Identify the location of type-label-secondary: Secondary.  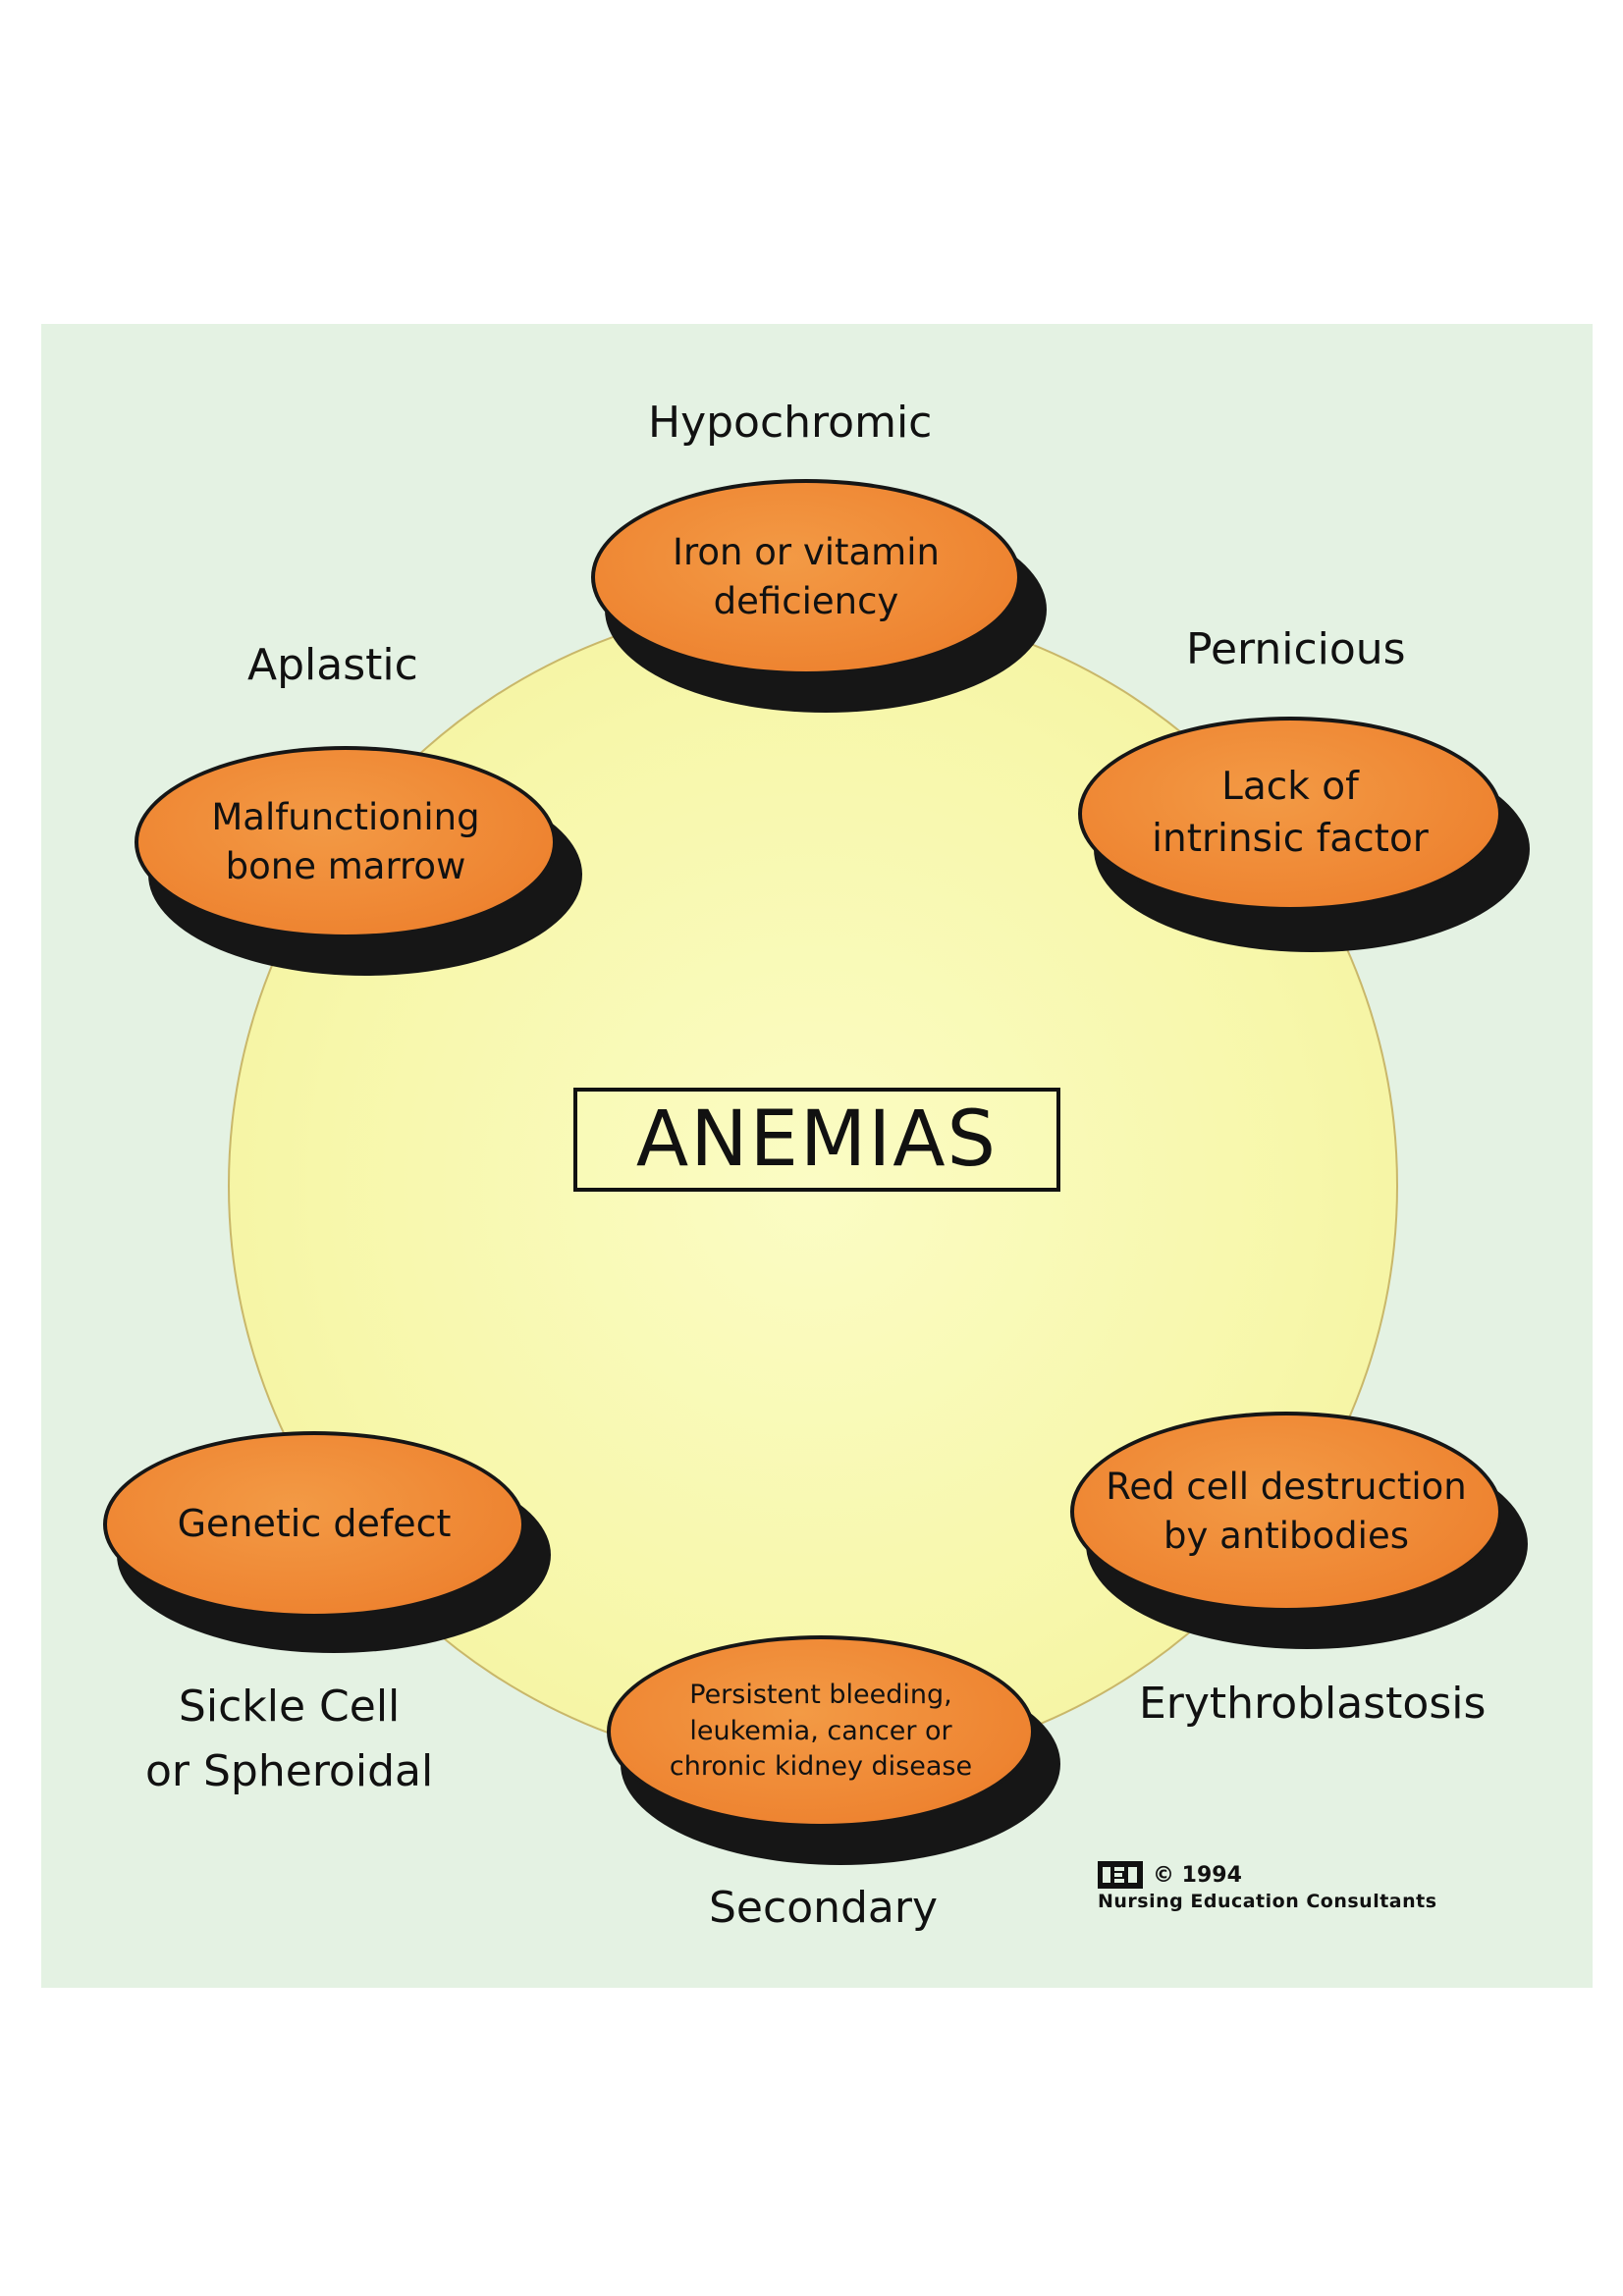
(823, 1908).